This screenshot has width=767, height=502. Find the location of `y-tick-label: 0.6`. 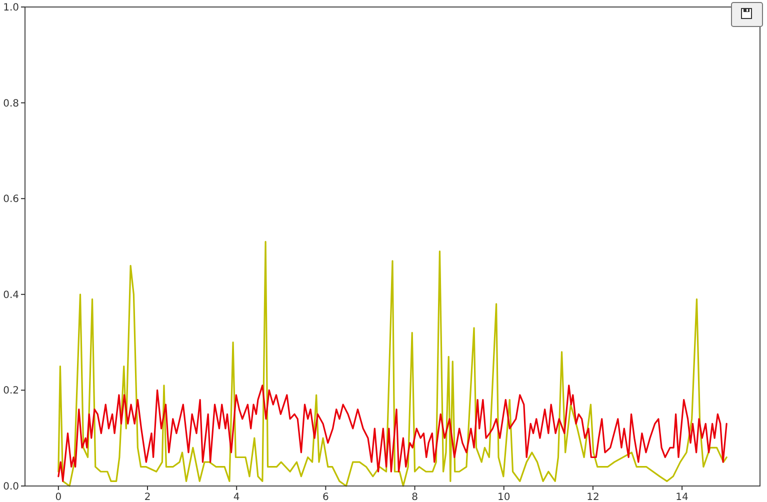

y-tick-label: 0.6 is located at coordinates (11, 200).